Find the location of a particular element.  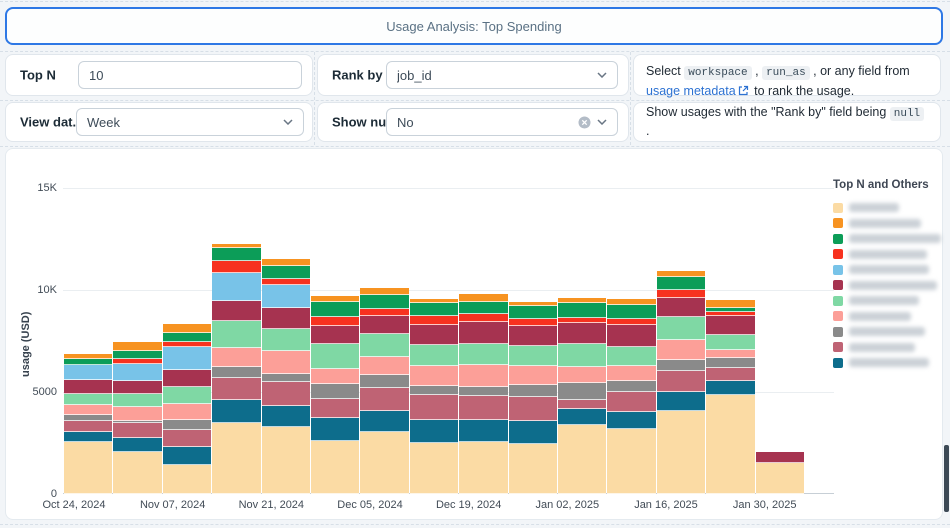

bar-jan-30-2025 is located at coordinates (780, 472).